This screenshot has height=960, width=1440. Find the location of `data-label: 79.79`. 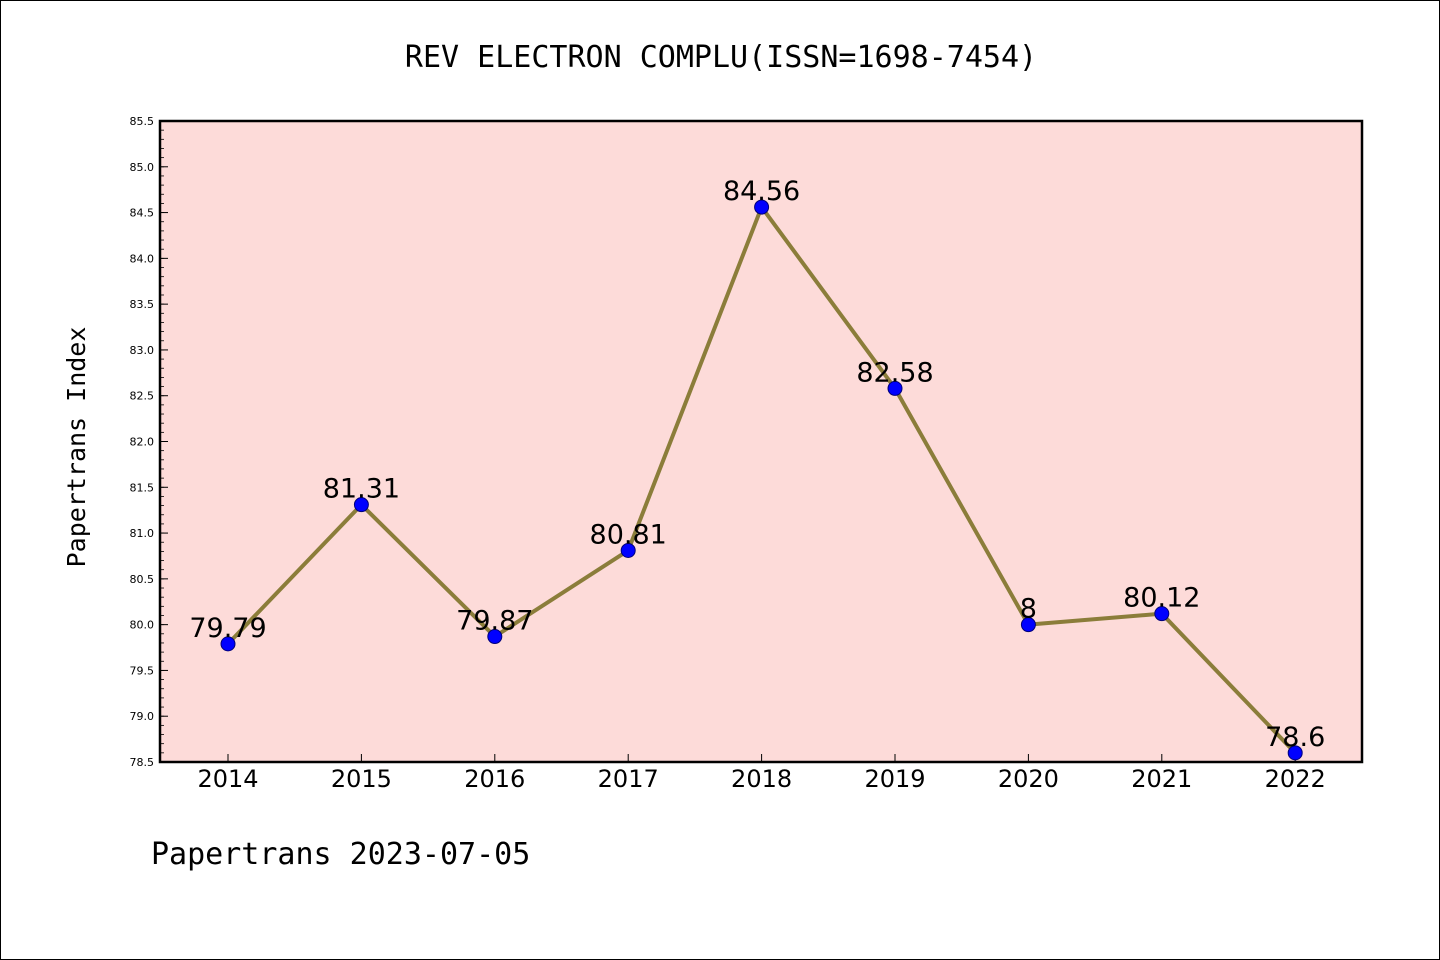

data-label: 79.79 is located at coordinates (227, 628).